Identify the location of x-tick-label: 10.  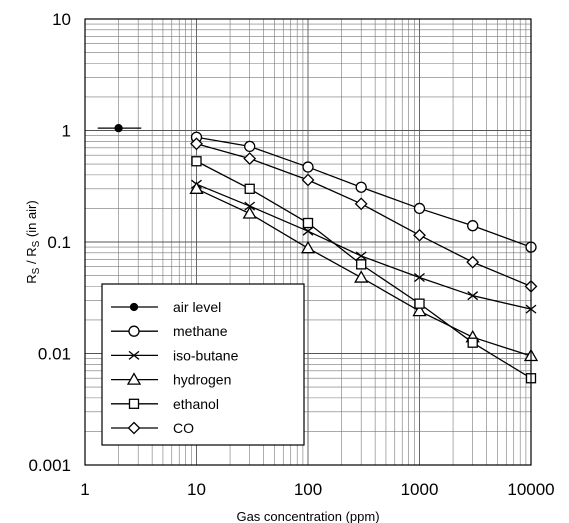
(196, 489).